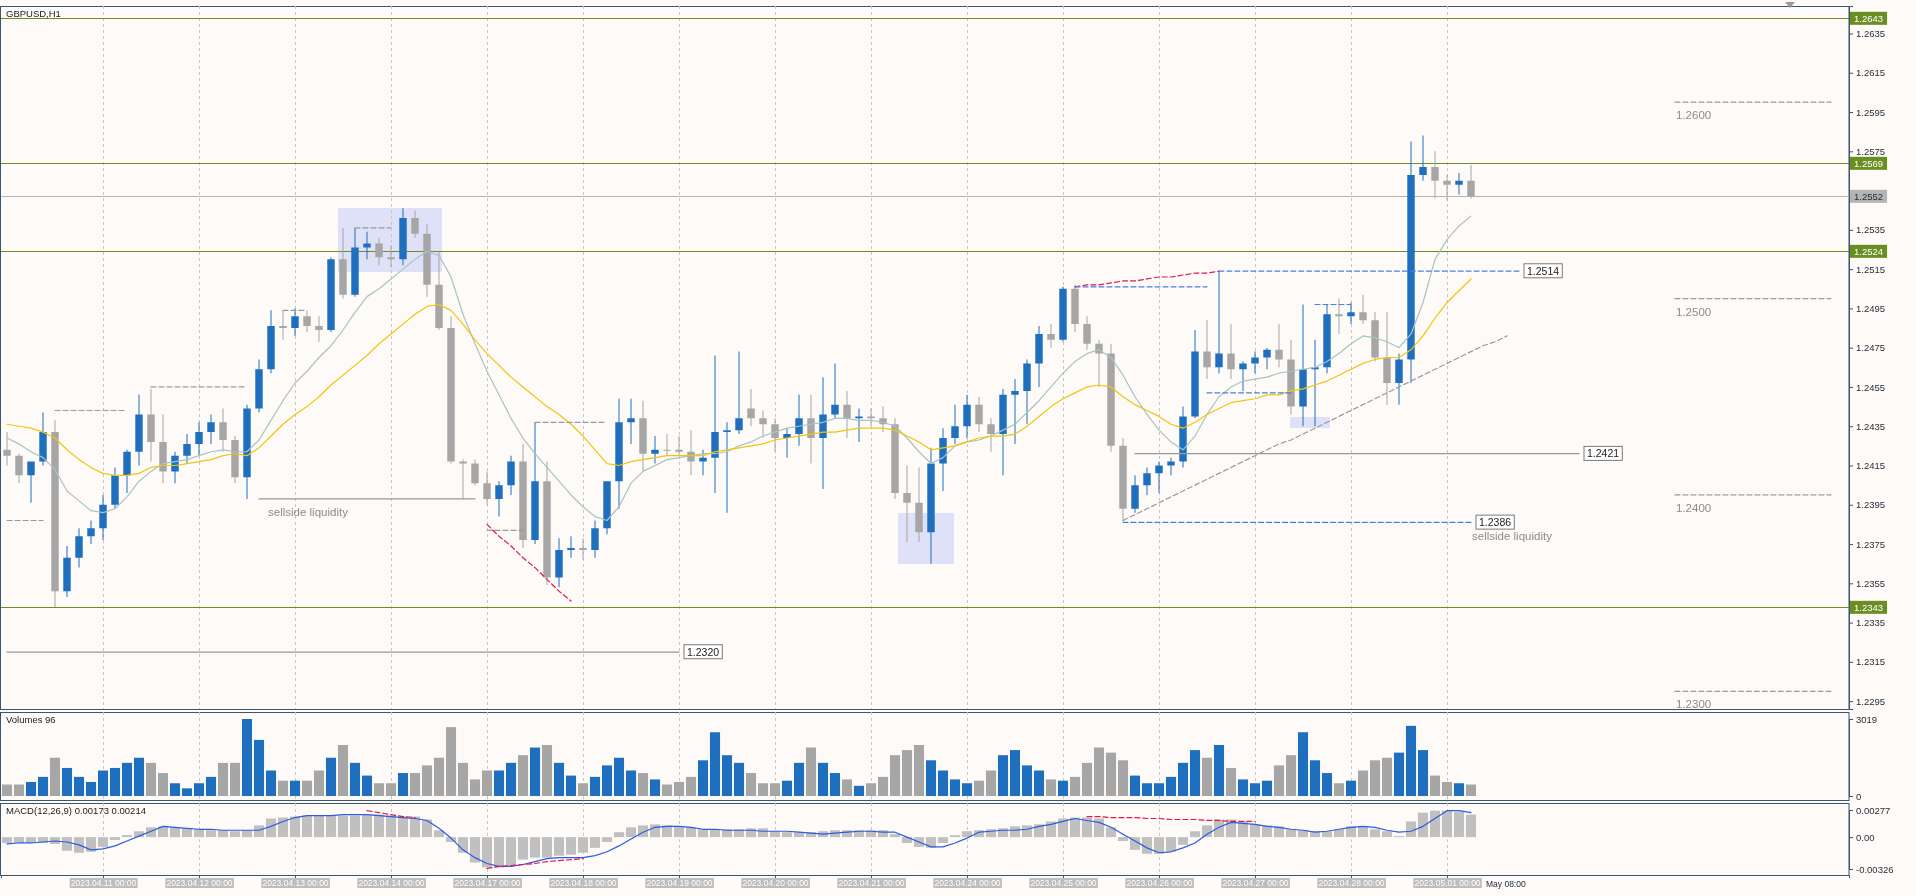 The width and height of the screenshot is (1916, 896). Describe the element at coordinates (1603, 453) in the screenshot. I see `series-label: 1.2421` at that location.